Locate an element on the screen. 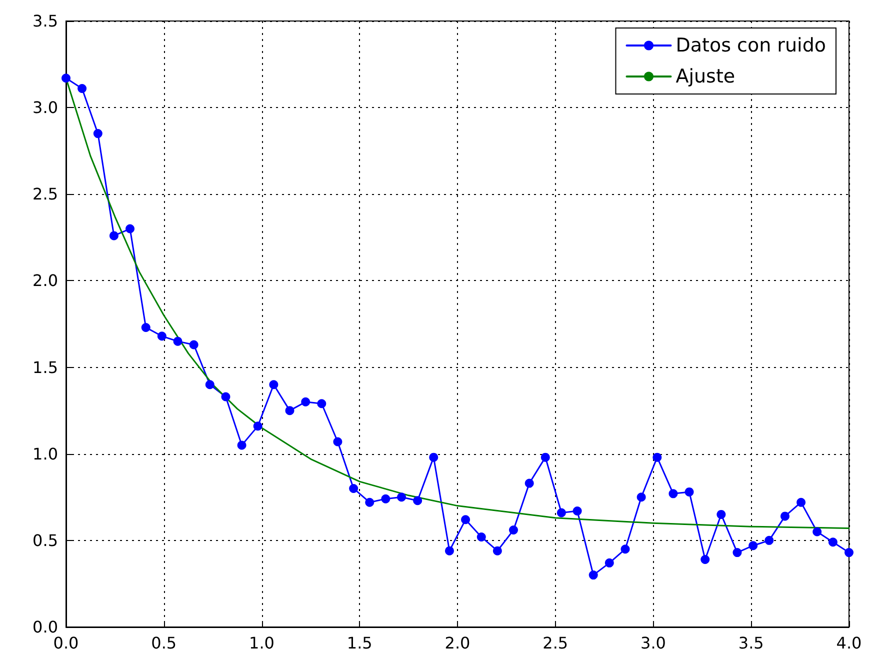  y-tick-label: 0.0 is located at coordinates (45, 627).